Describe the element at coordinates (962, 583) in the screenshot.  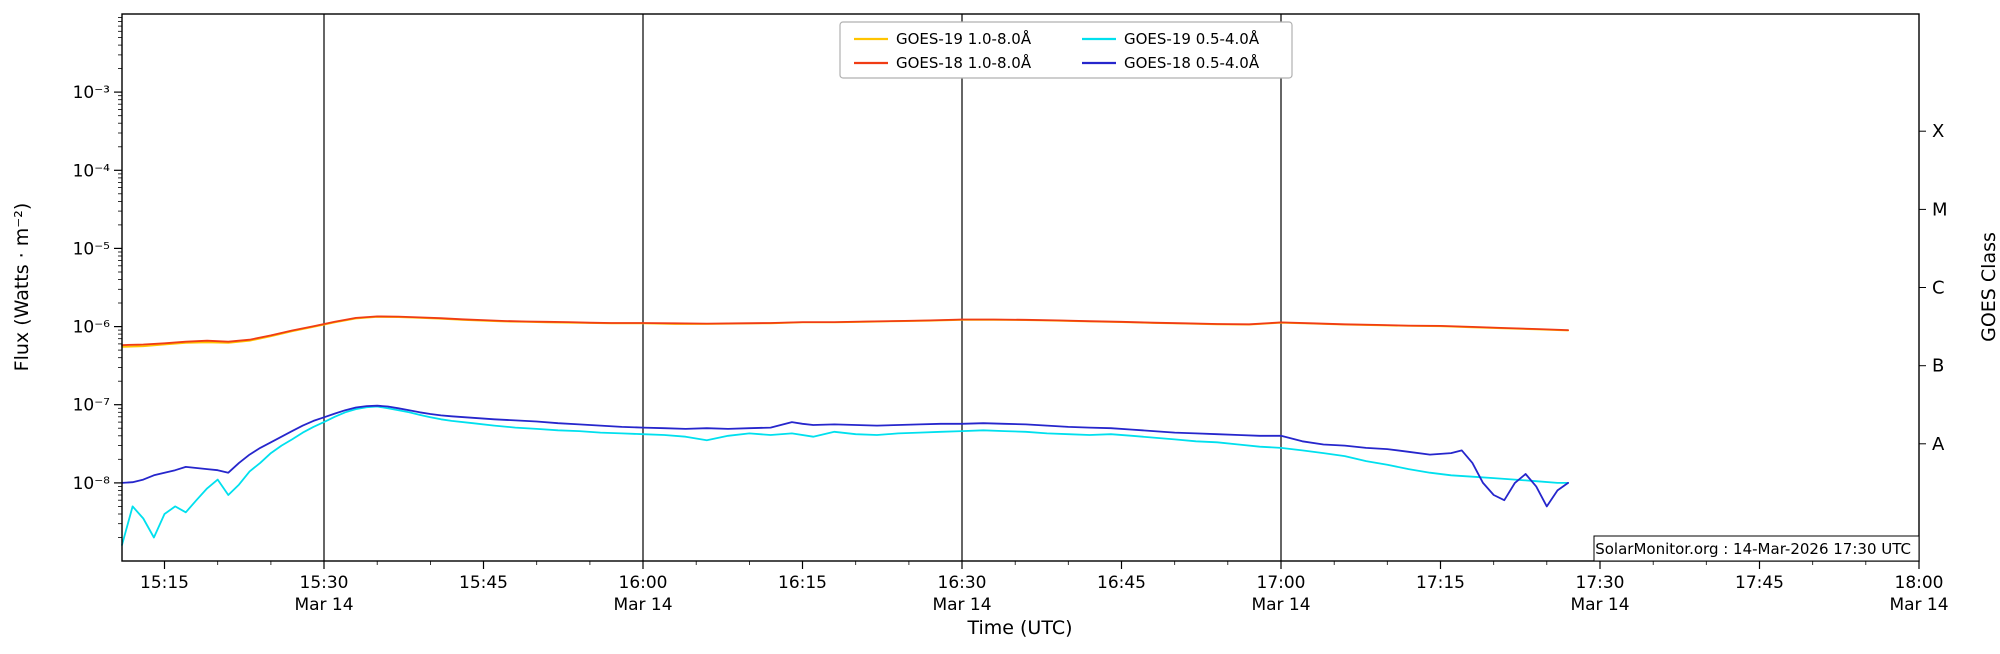
I see `x-tick-label: 16:30` at that location.